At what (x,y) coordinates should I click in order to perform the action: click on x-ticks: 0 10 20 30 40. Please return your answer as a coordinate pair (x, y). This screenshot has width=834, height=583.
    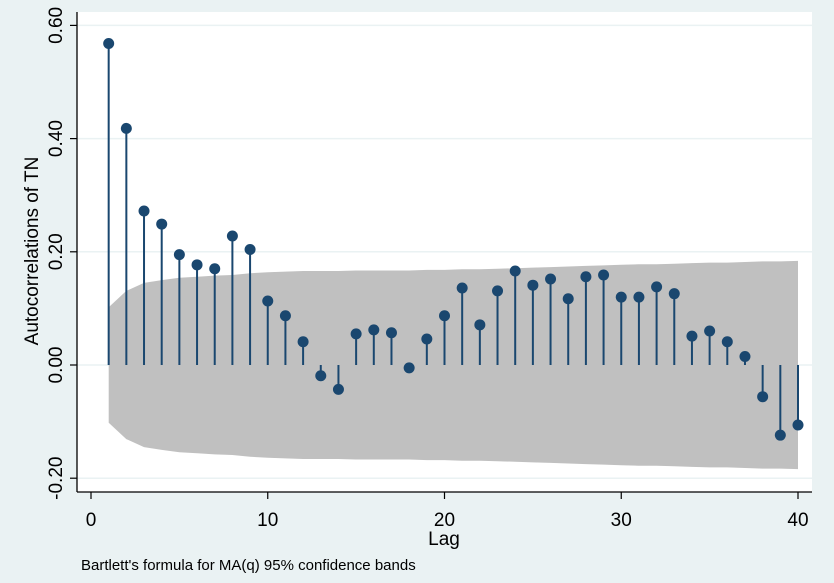
    Looking at the image, I should click on (447, 511).